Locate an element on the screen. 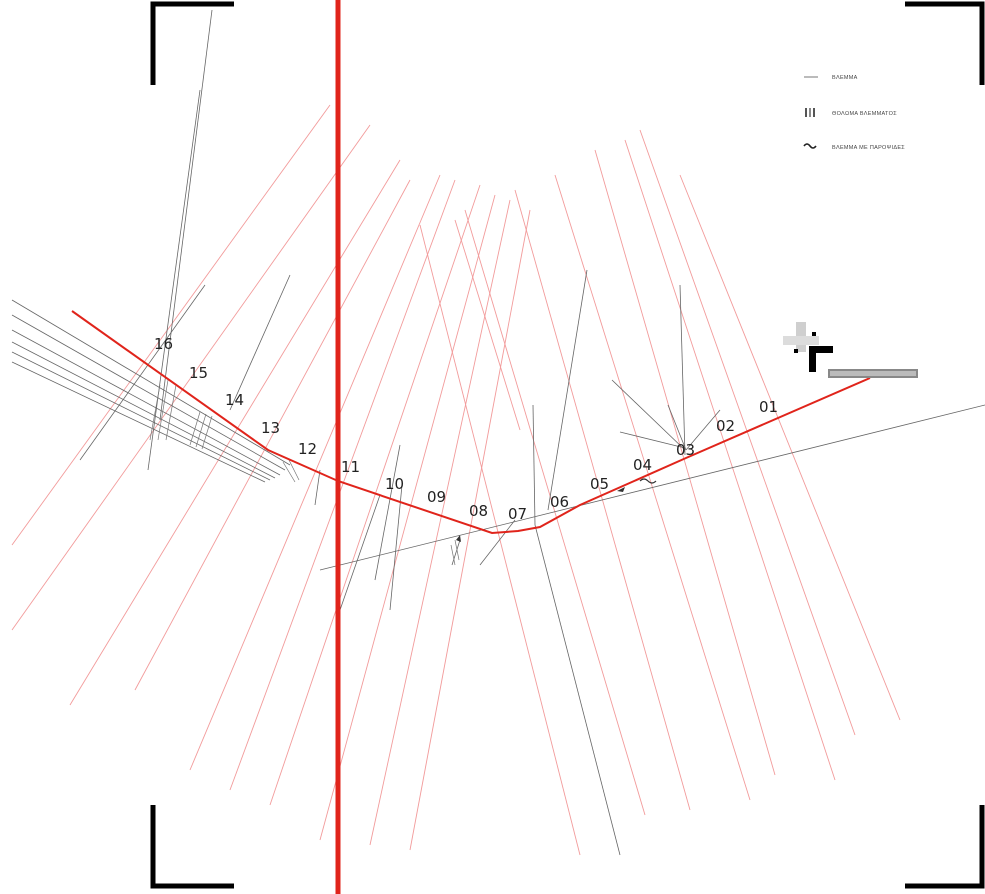  rectangle-swatch-icon is located at coordinates (810, 112).